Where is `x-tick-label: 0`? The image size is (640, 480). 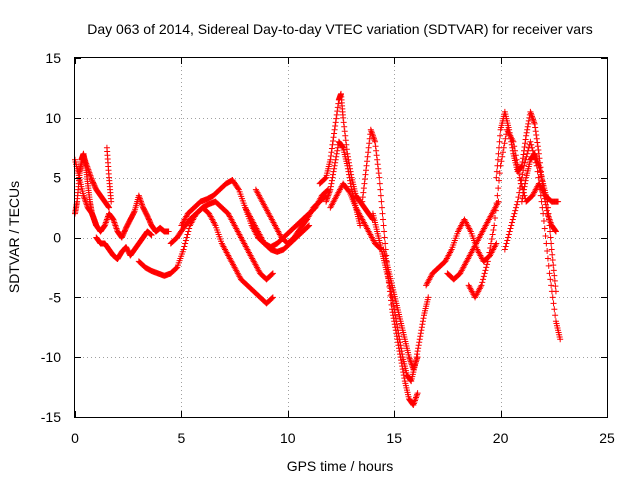
x-tick-label: 0 is located at coordinates (75, 438).